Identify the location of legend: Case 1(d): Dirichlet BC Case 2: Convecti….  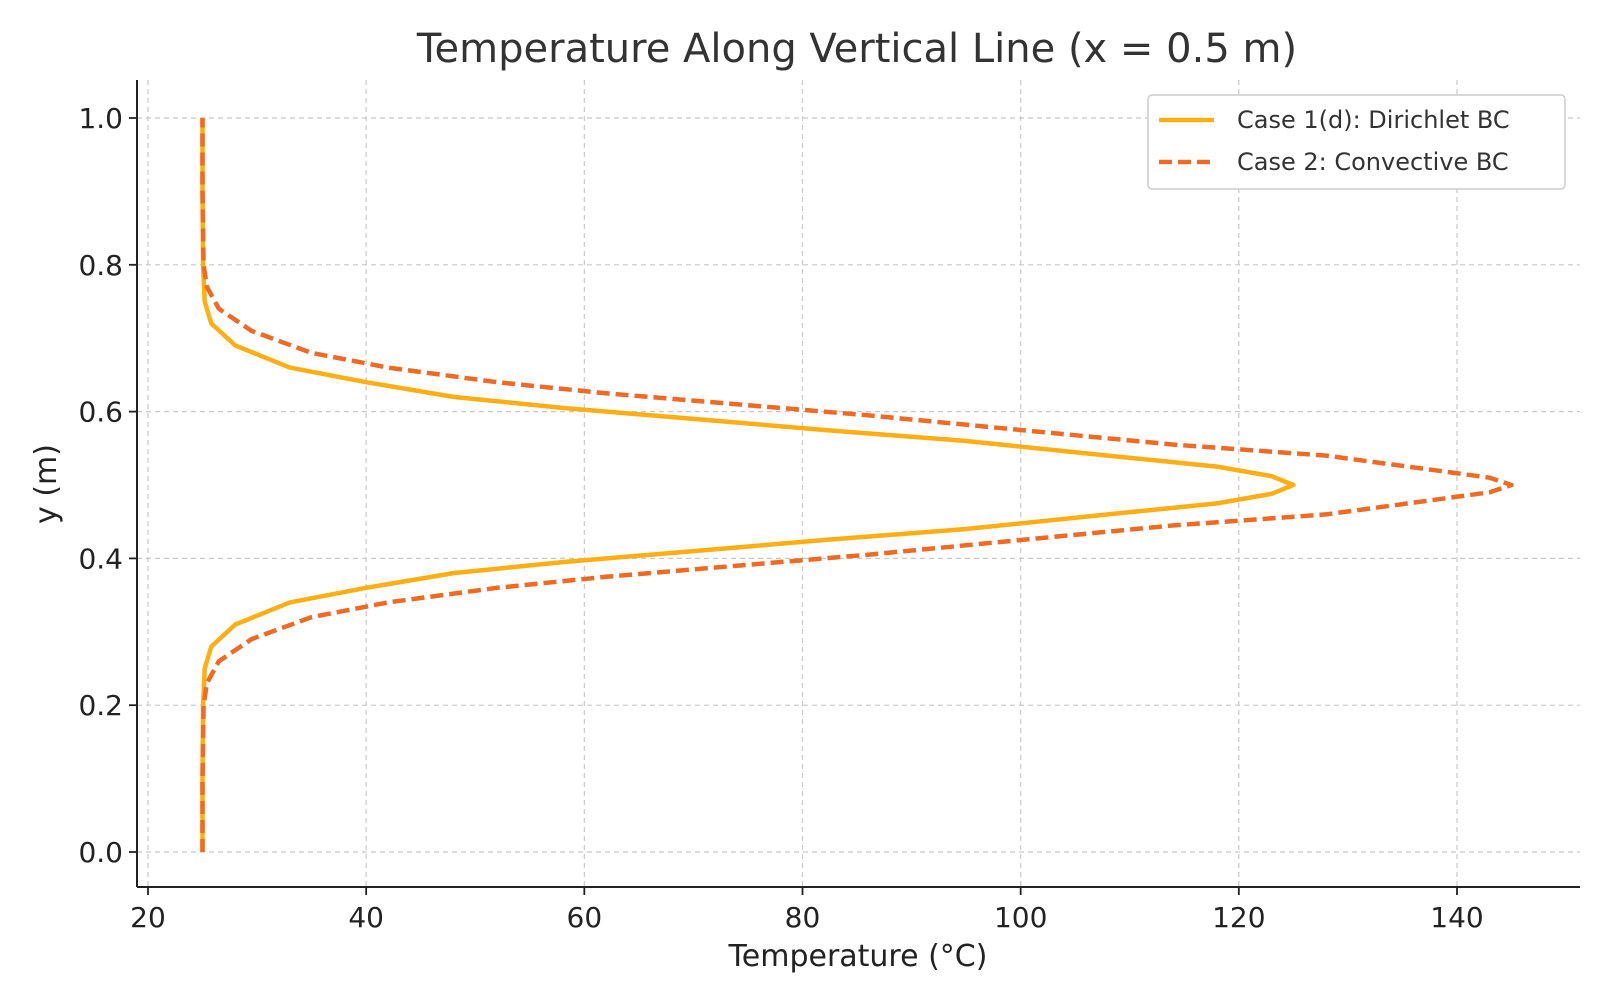
(1356, 142).